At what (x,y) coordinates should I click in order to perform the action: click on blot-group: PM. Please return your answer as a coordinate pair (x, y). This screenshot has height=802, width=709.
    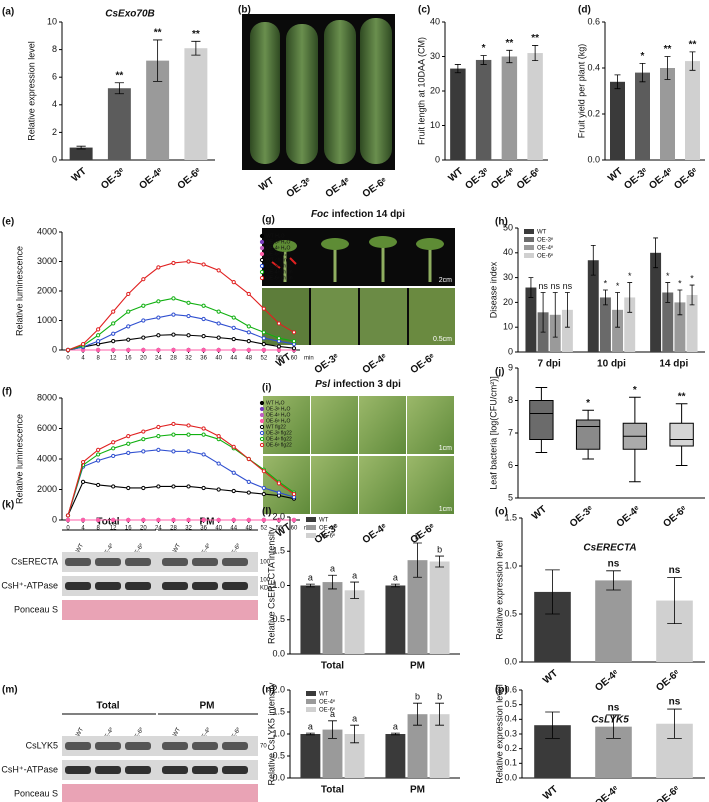
    Looking at the image, I should click on (207, 706).